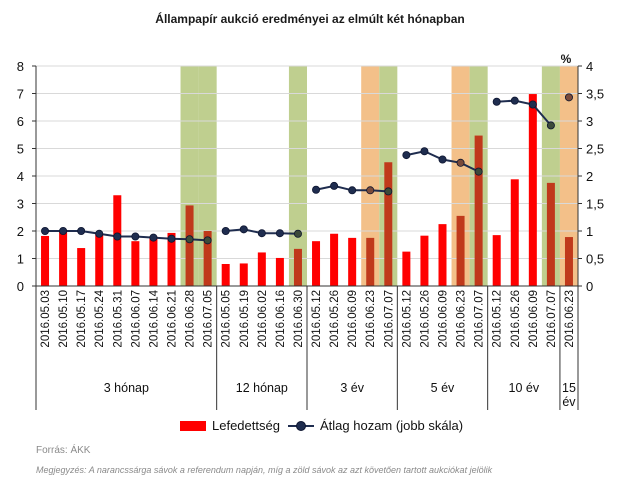  I want to click on x-tick-label-2-4: 2016.07.07, so click(389, 319).